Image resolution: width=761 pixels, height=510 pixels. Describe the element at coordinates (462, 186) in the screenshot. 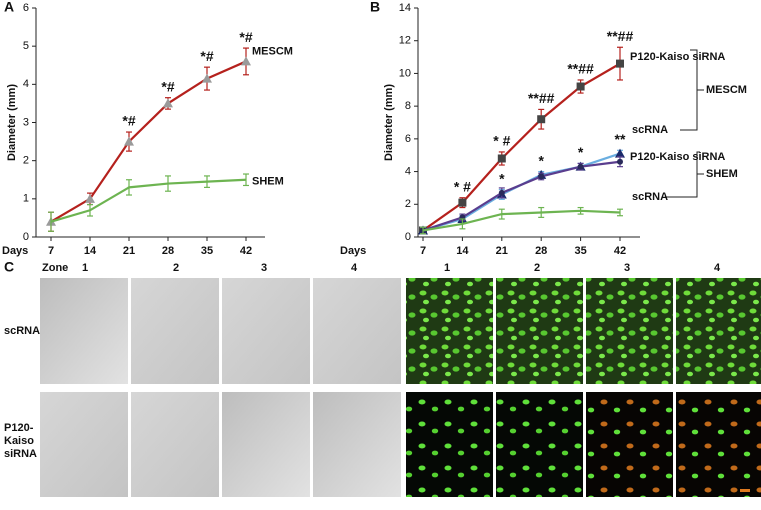

I see `significance: * #` at that location.